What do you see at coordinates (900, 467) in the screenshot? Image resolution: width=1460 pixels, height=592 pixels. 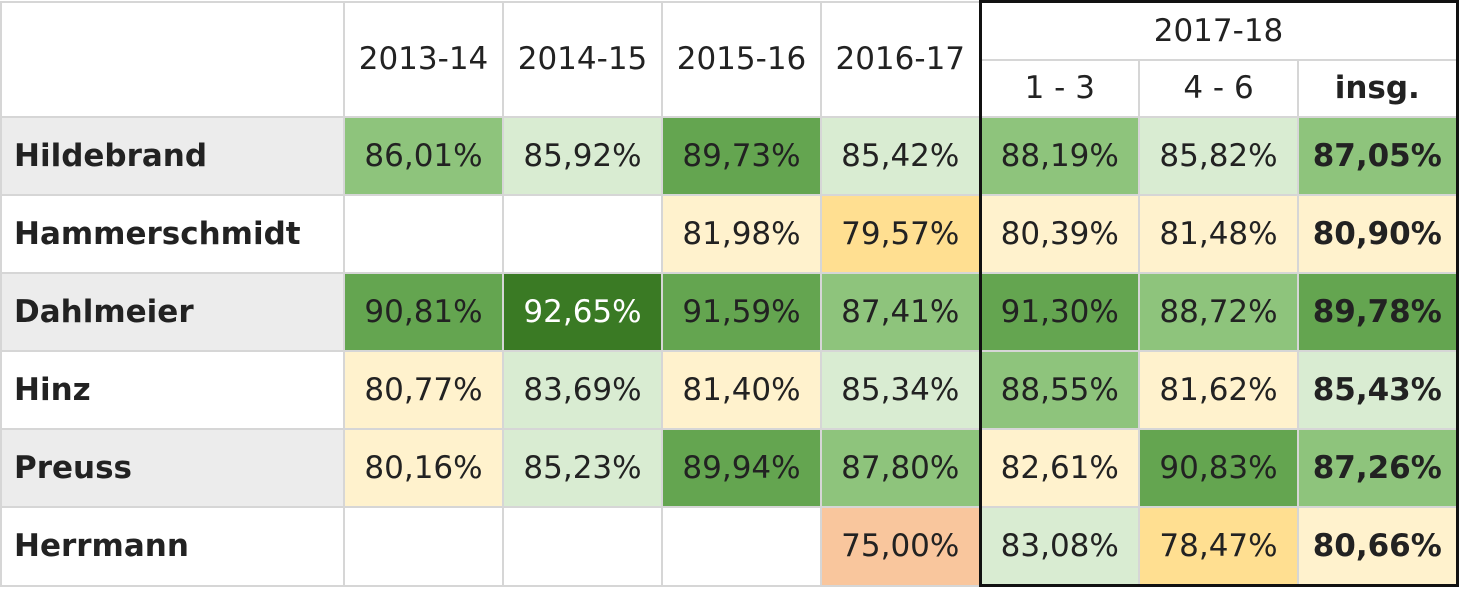 I see `value-cell: 87,80%` at bounding box center [900, 467].